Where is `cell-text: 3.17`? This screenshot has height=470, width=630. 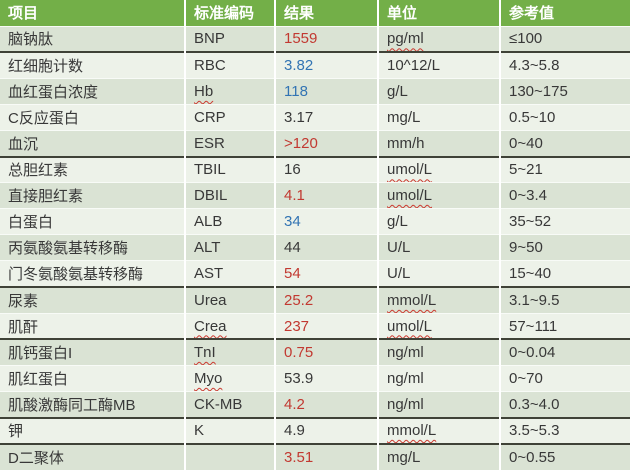
cell-text: 3.17 is located at coordinates (299, 117).